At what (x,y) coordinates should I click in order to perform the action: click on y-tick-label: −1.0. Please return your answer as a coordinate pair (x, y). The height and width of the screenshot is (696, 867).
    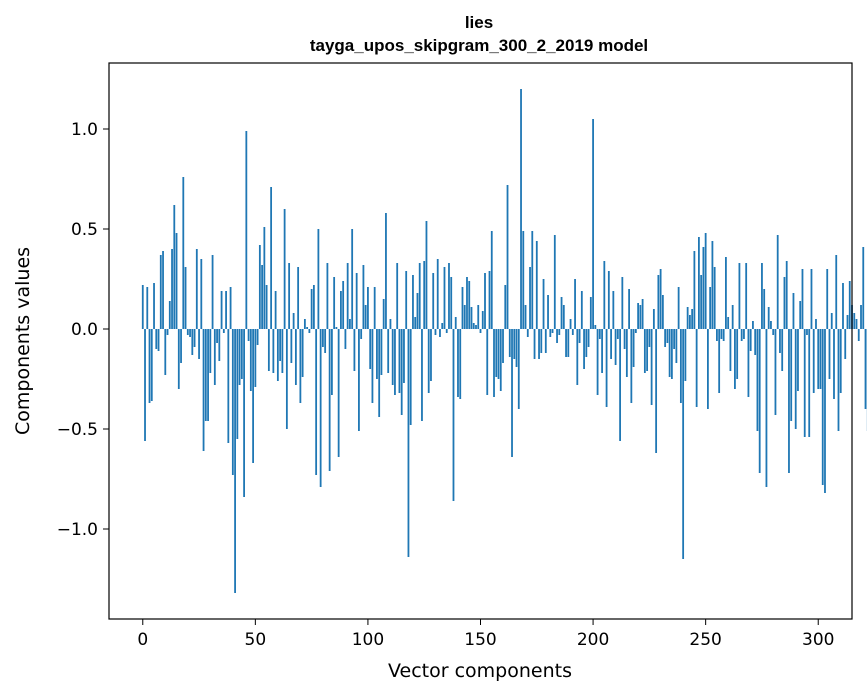
    Looking at the image, I should click on (77, 530).